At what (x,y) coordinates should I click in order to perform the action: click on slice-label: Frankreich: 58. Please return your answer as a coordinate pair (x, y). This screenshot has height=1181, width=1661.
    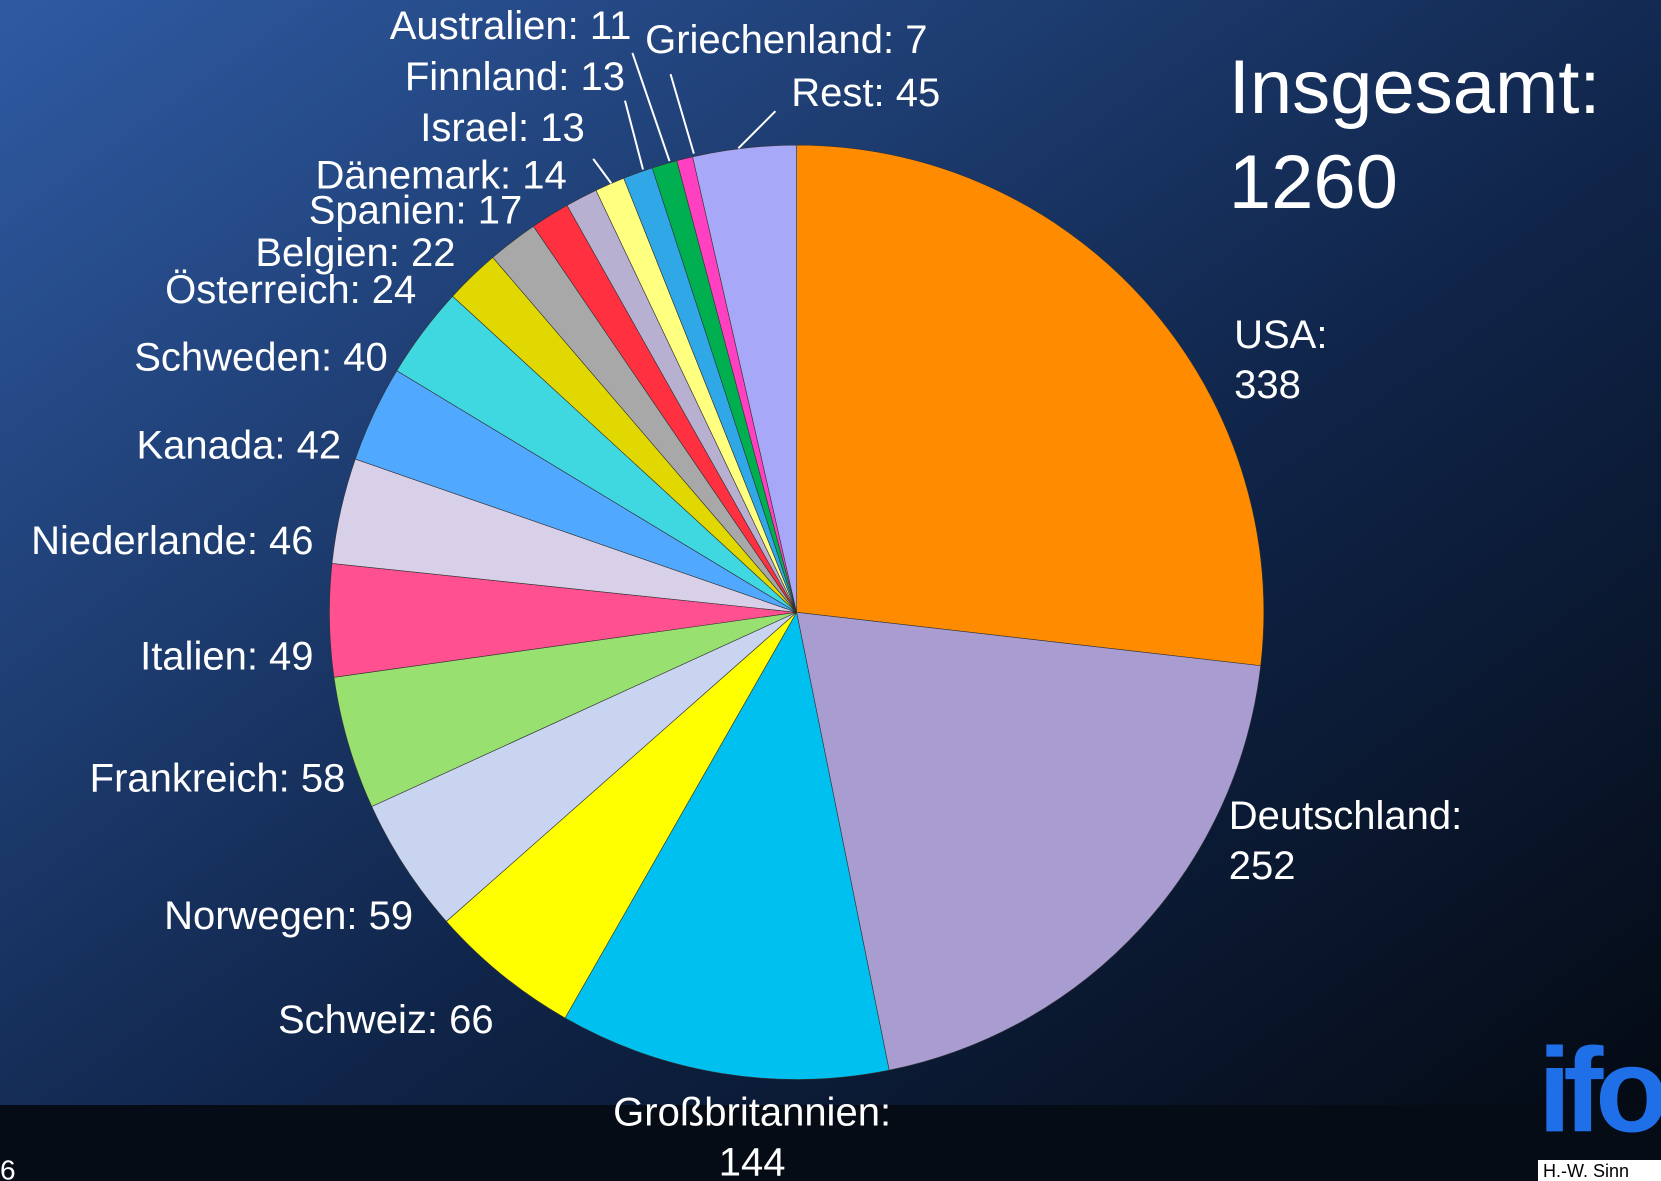
    Looking at the image, I should click on (218, 778).